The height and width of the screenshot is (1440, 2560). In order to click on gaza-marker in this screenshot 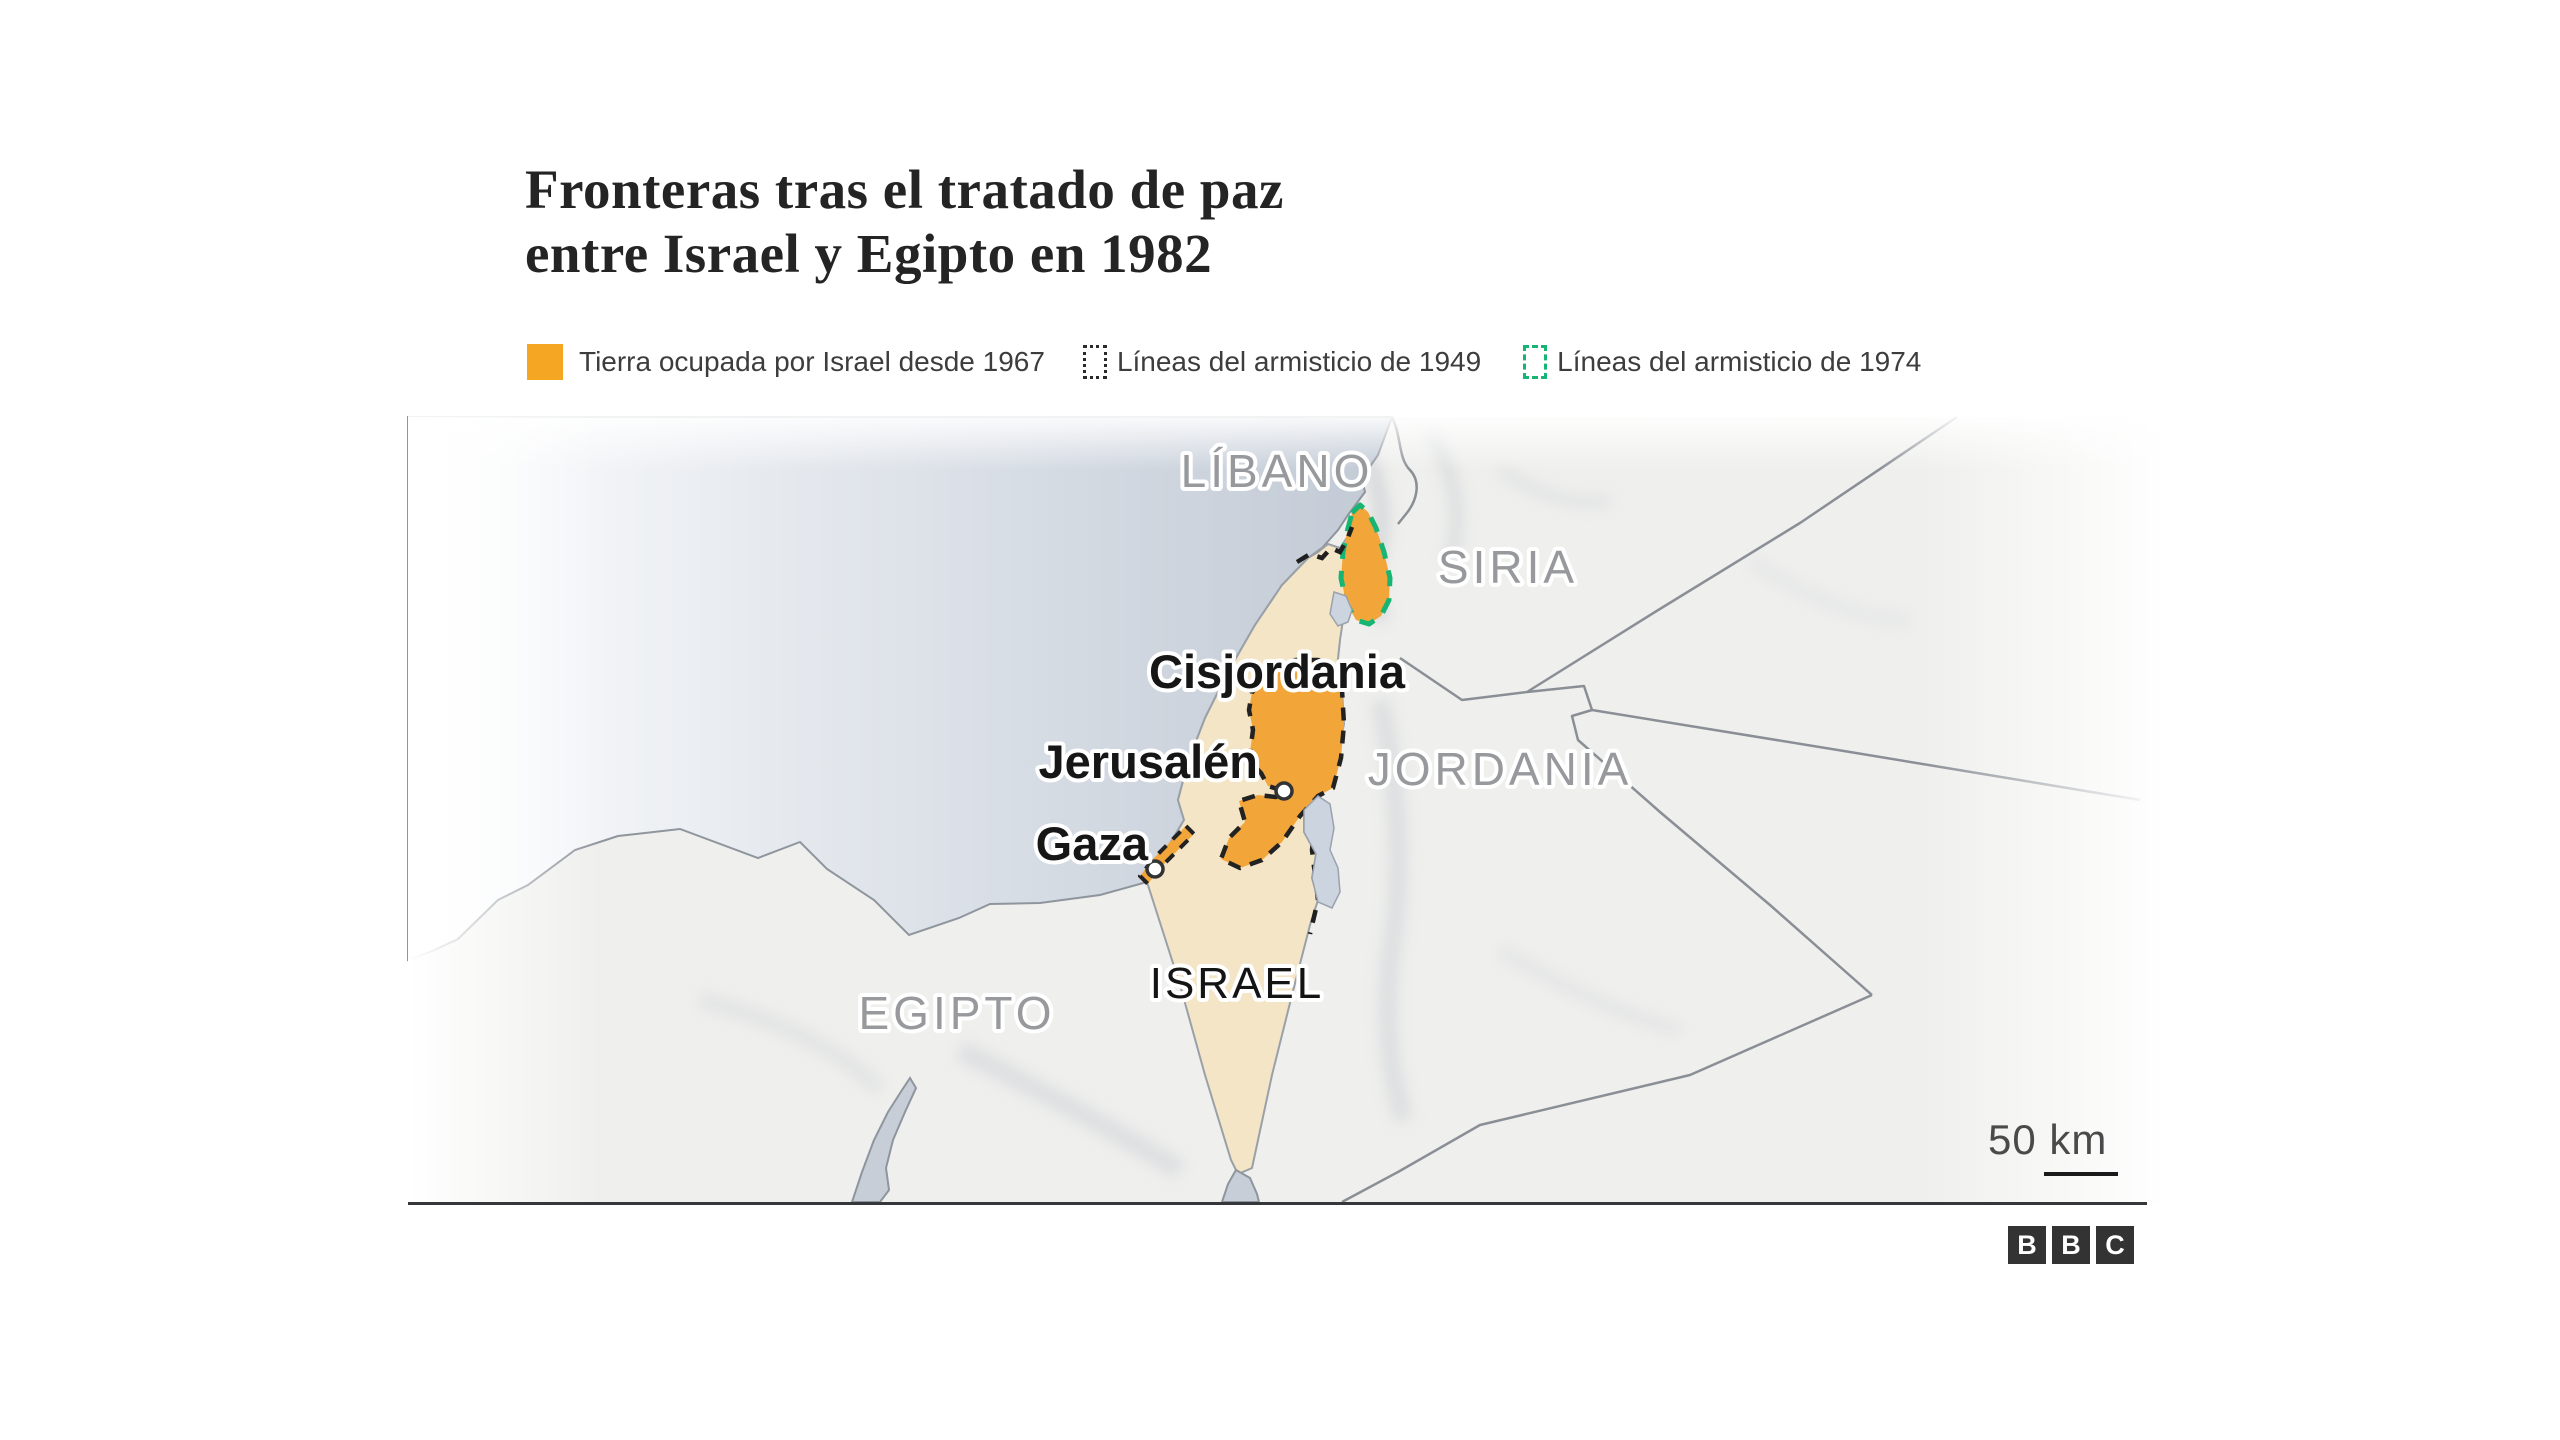, I will do `click(1155, 869)`.